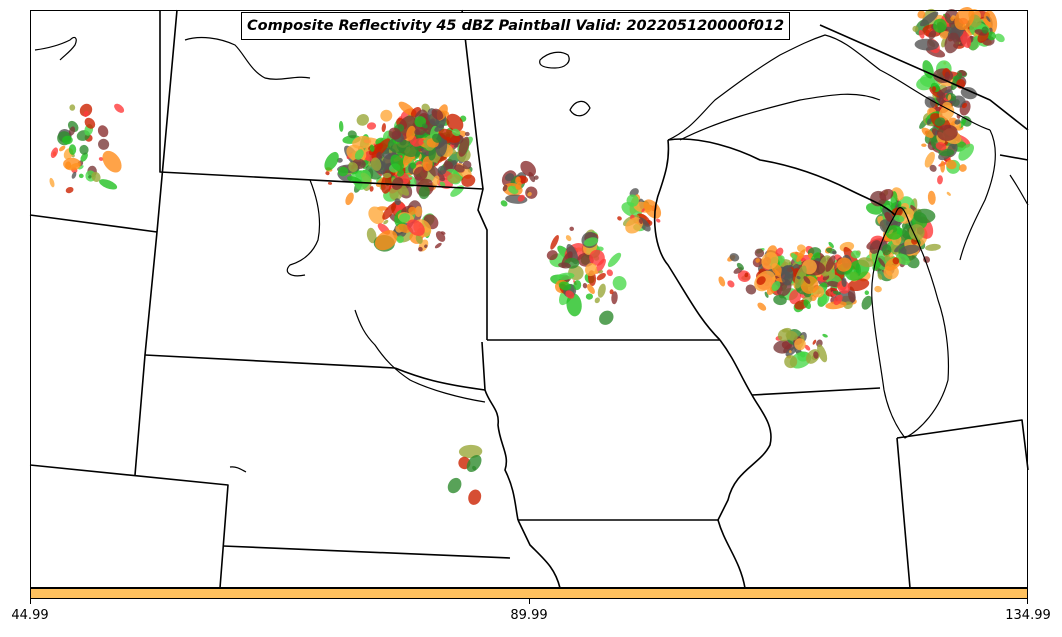  What do you see at coordinates (731, 554) in the screenshot?
I see `missouri-east` at bounding box center [731, 554].